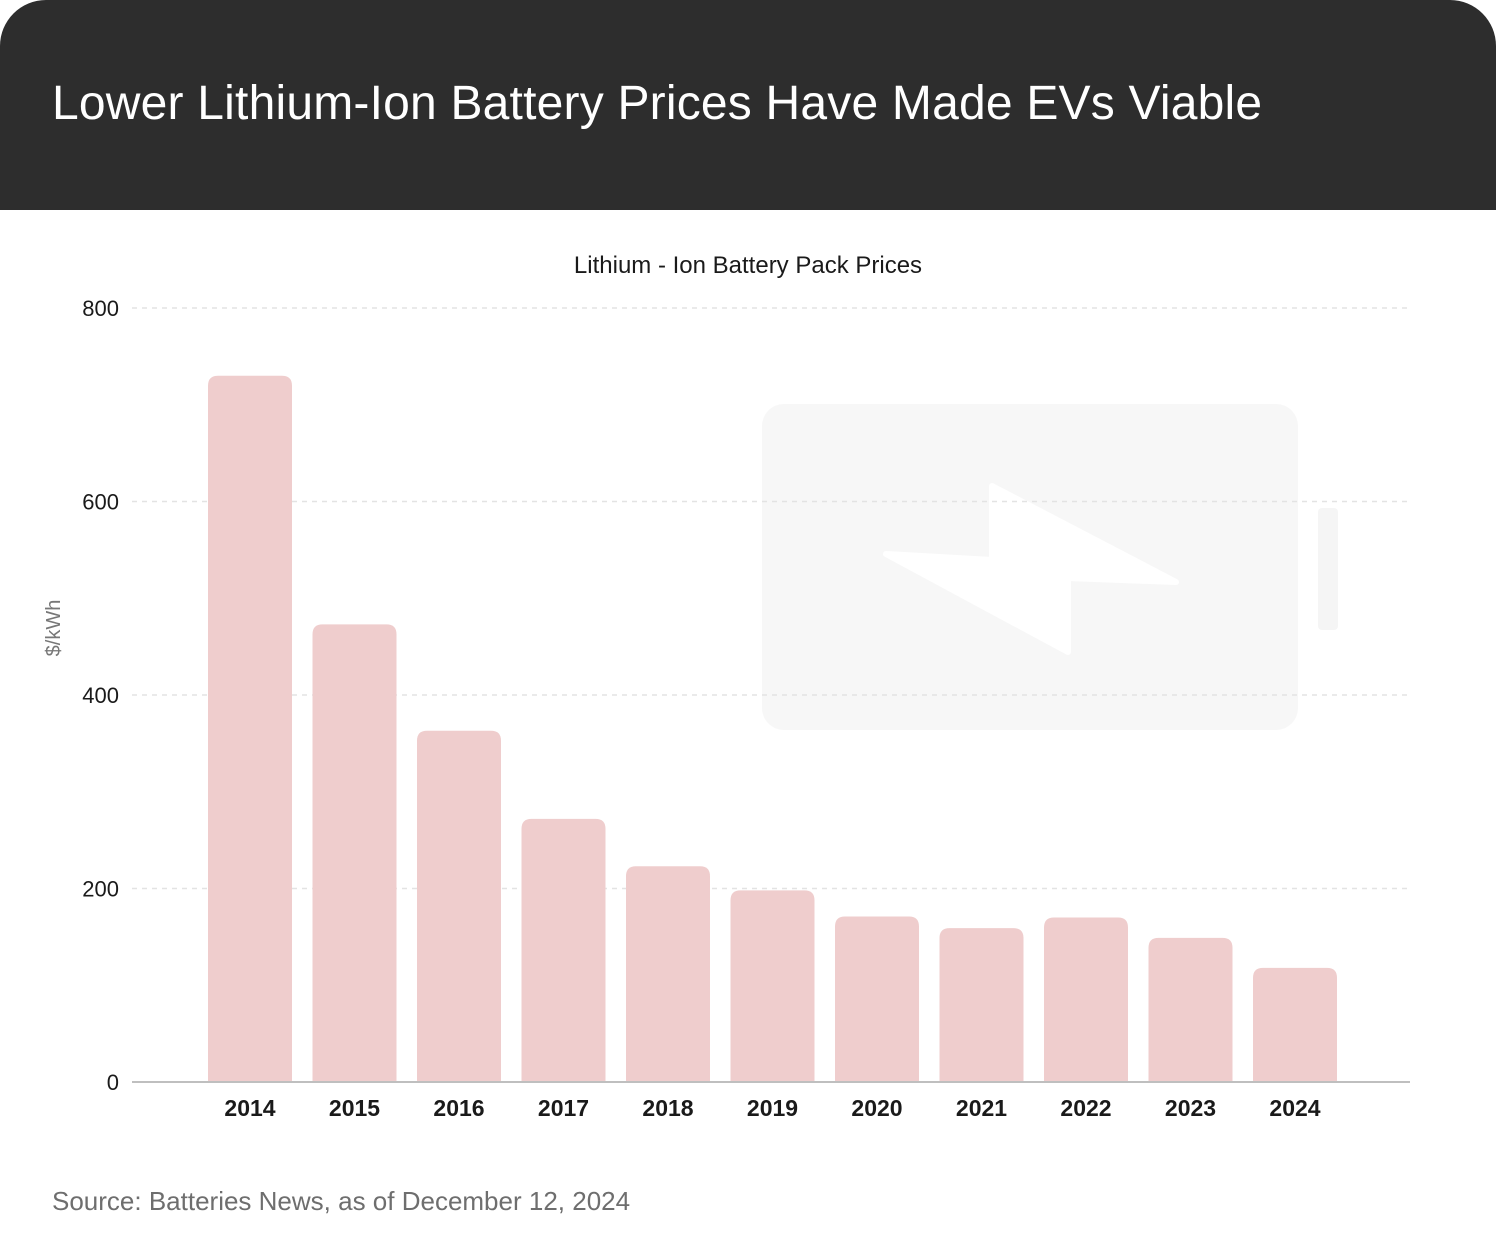  What do you see at coordinates (113, 1082) in the screenshot?
I see `y-tick-label: 0` at bounding box center [113, 1082].